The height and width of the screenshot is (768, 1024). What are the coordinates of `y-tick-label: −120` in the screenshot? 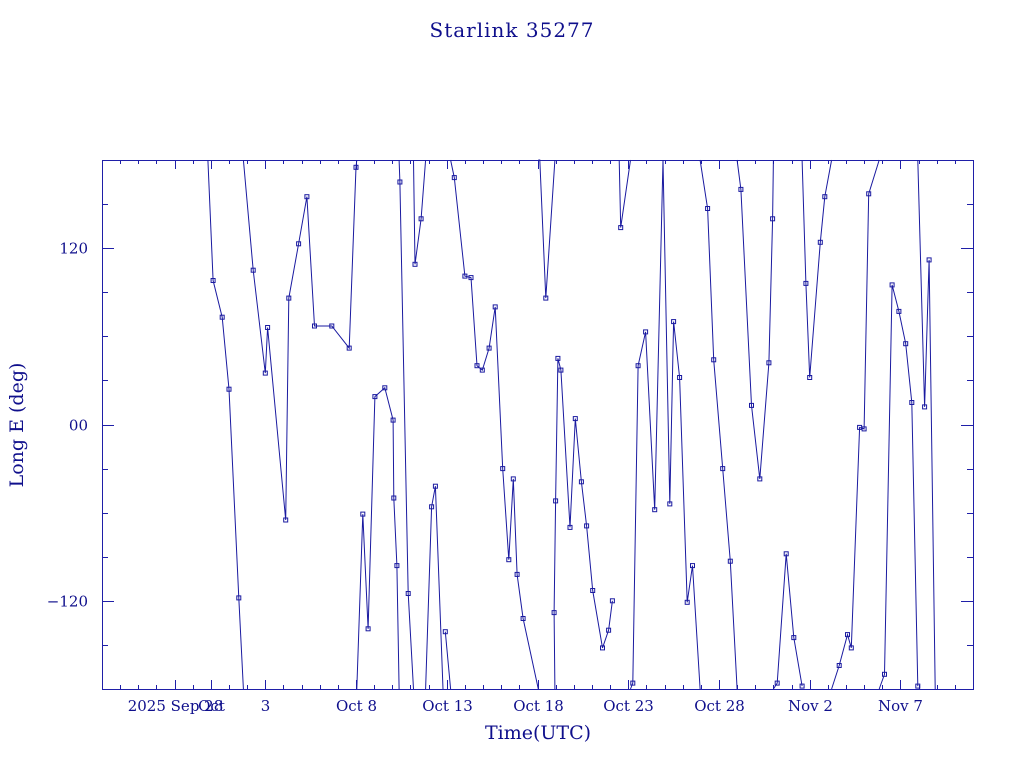 It's located at (67, 602).